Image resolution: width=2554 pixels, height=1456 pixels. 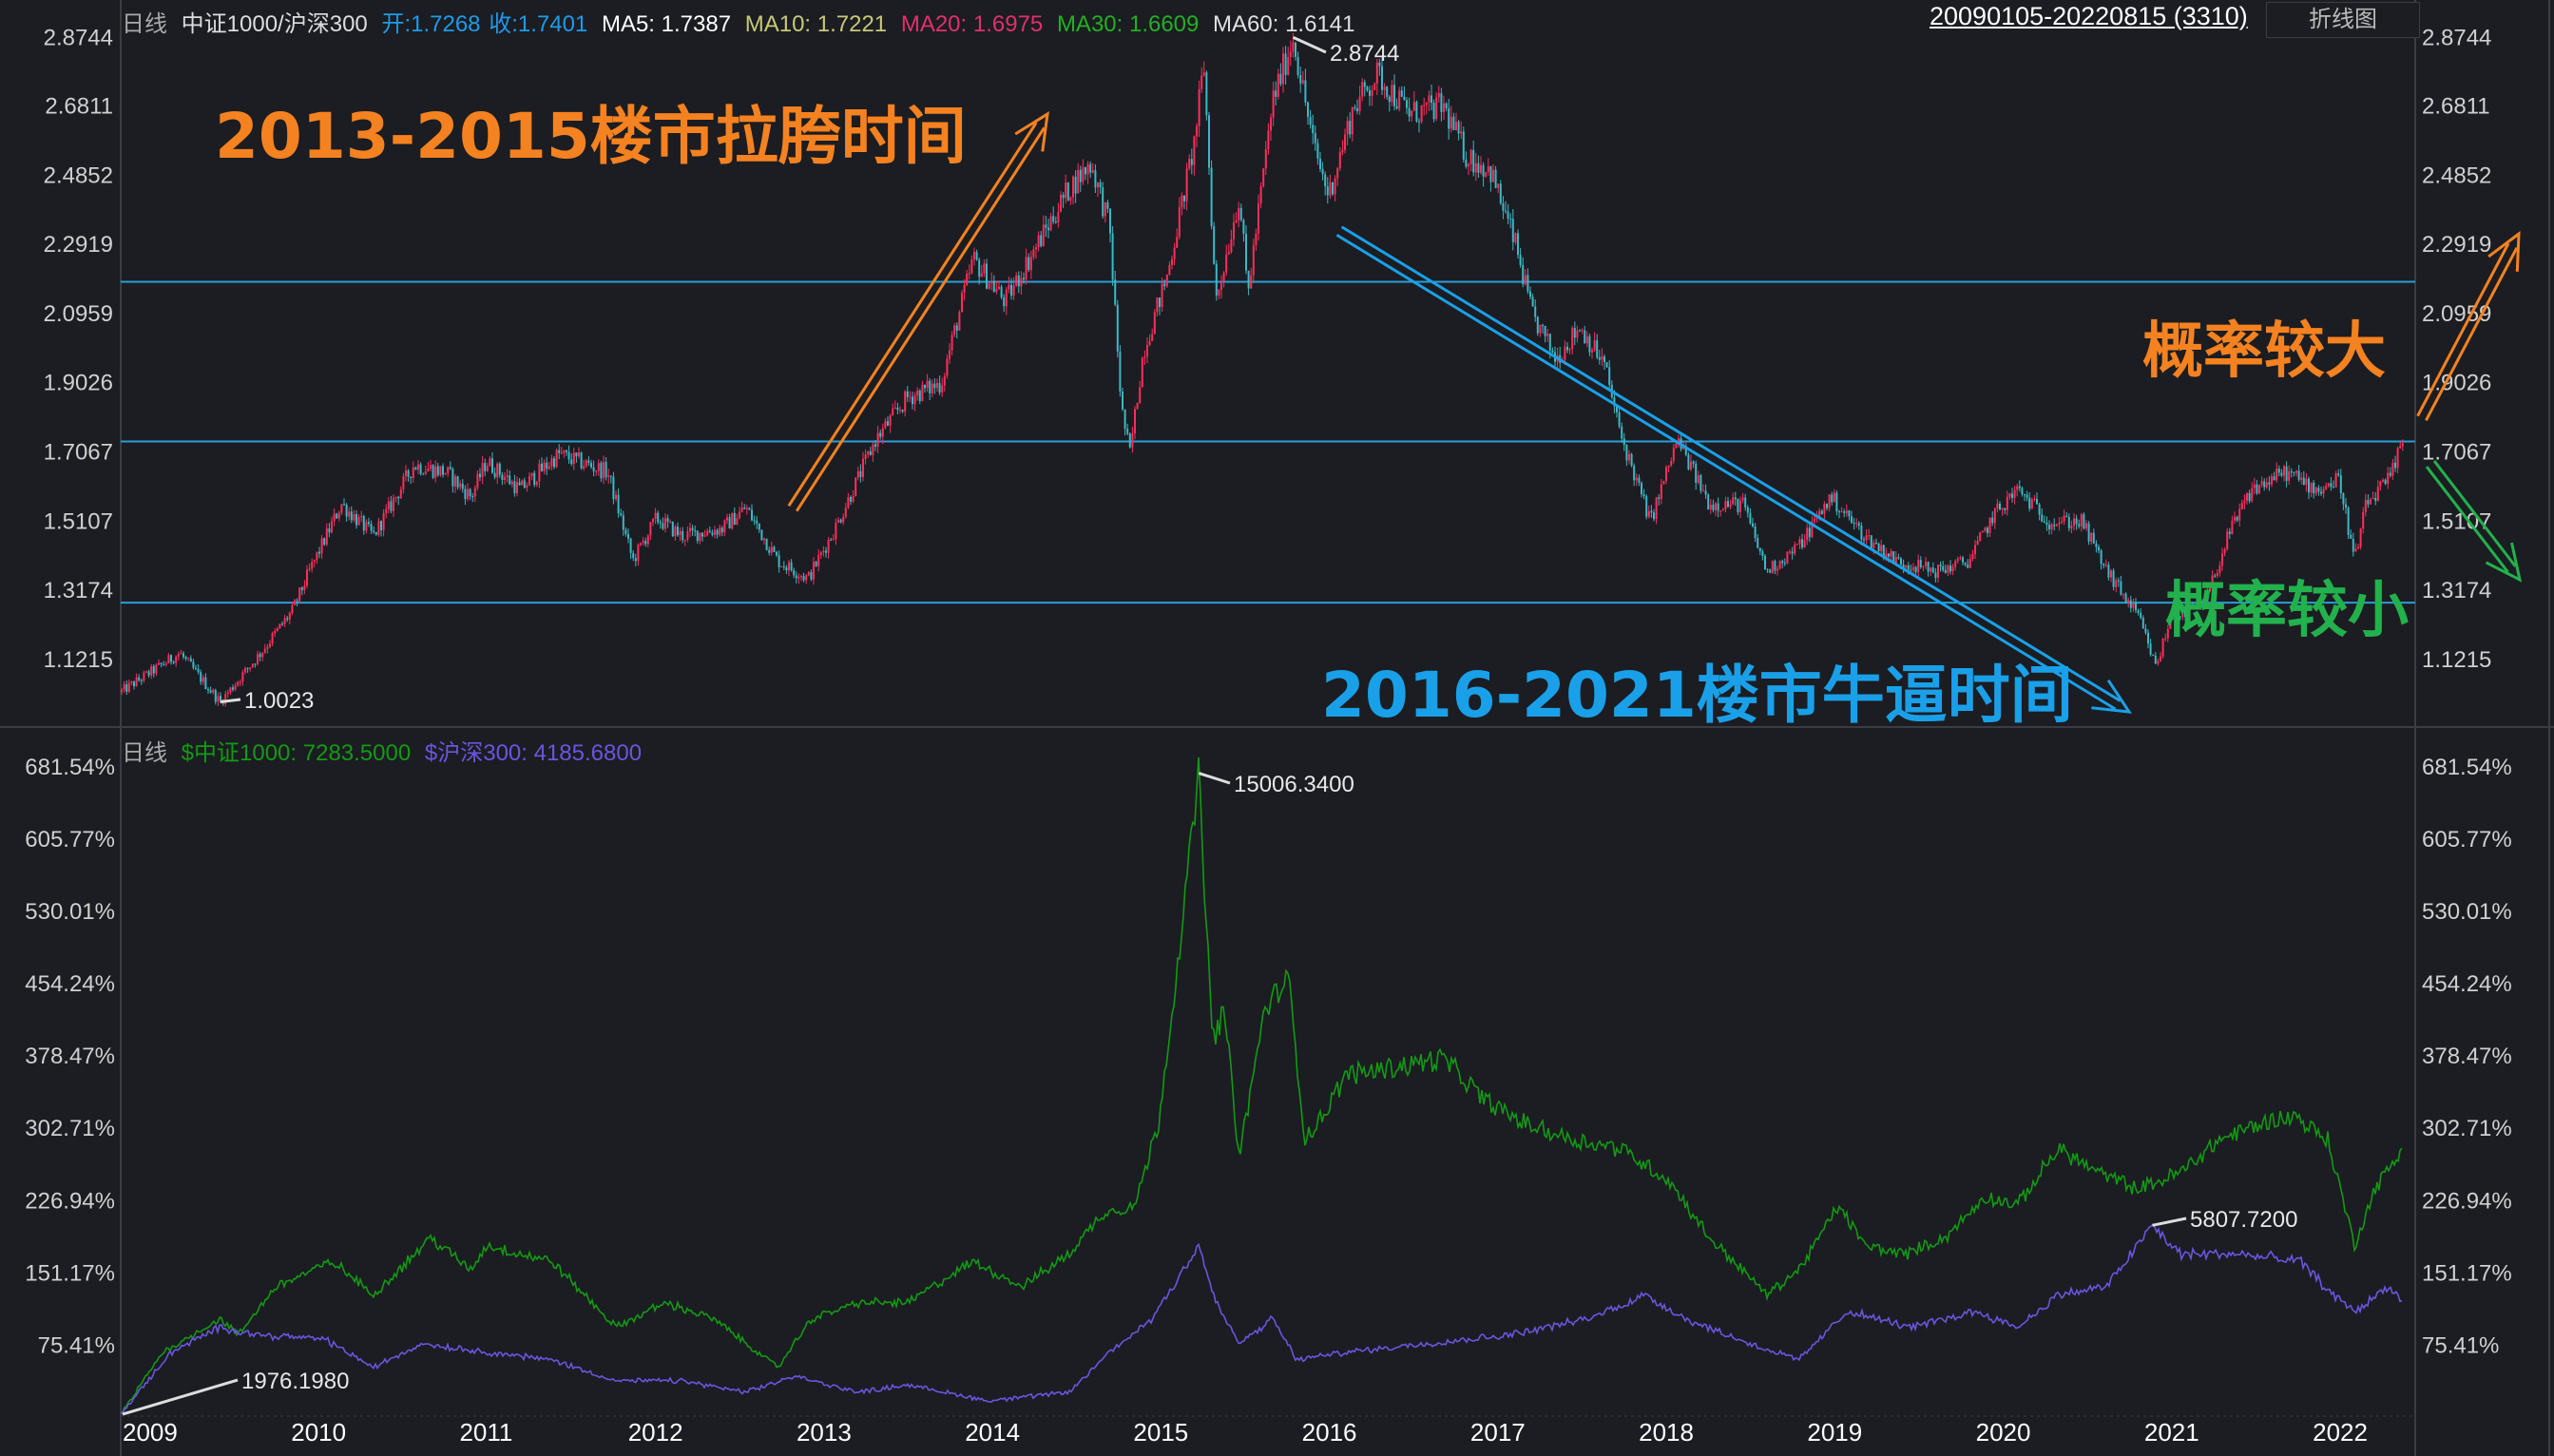 What do you see at coordinates (2112, 696) in the screenshot?
I see `blue-down-arrow-head` at bounding box center [2112, 696].